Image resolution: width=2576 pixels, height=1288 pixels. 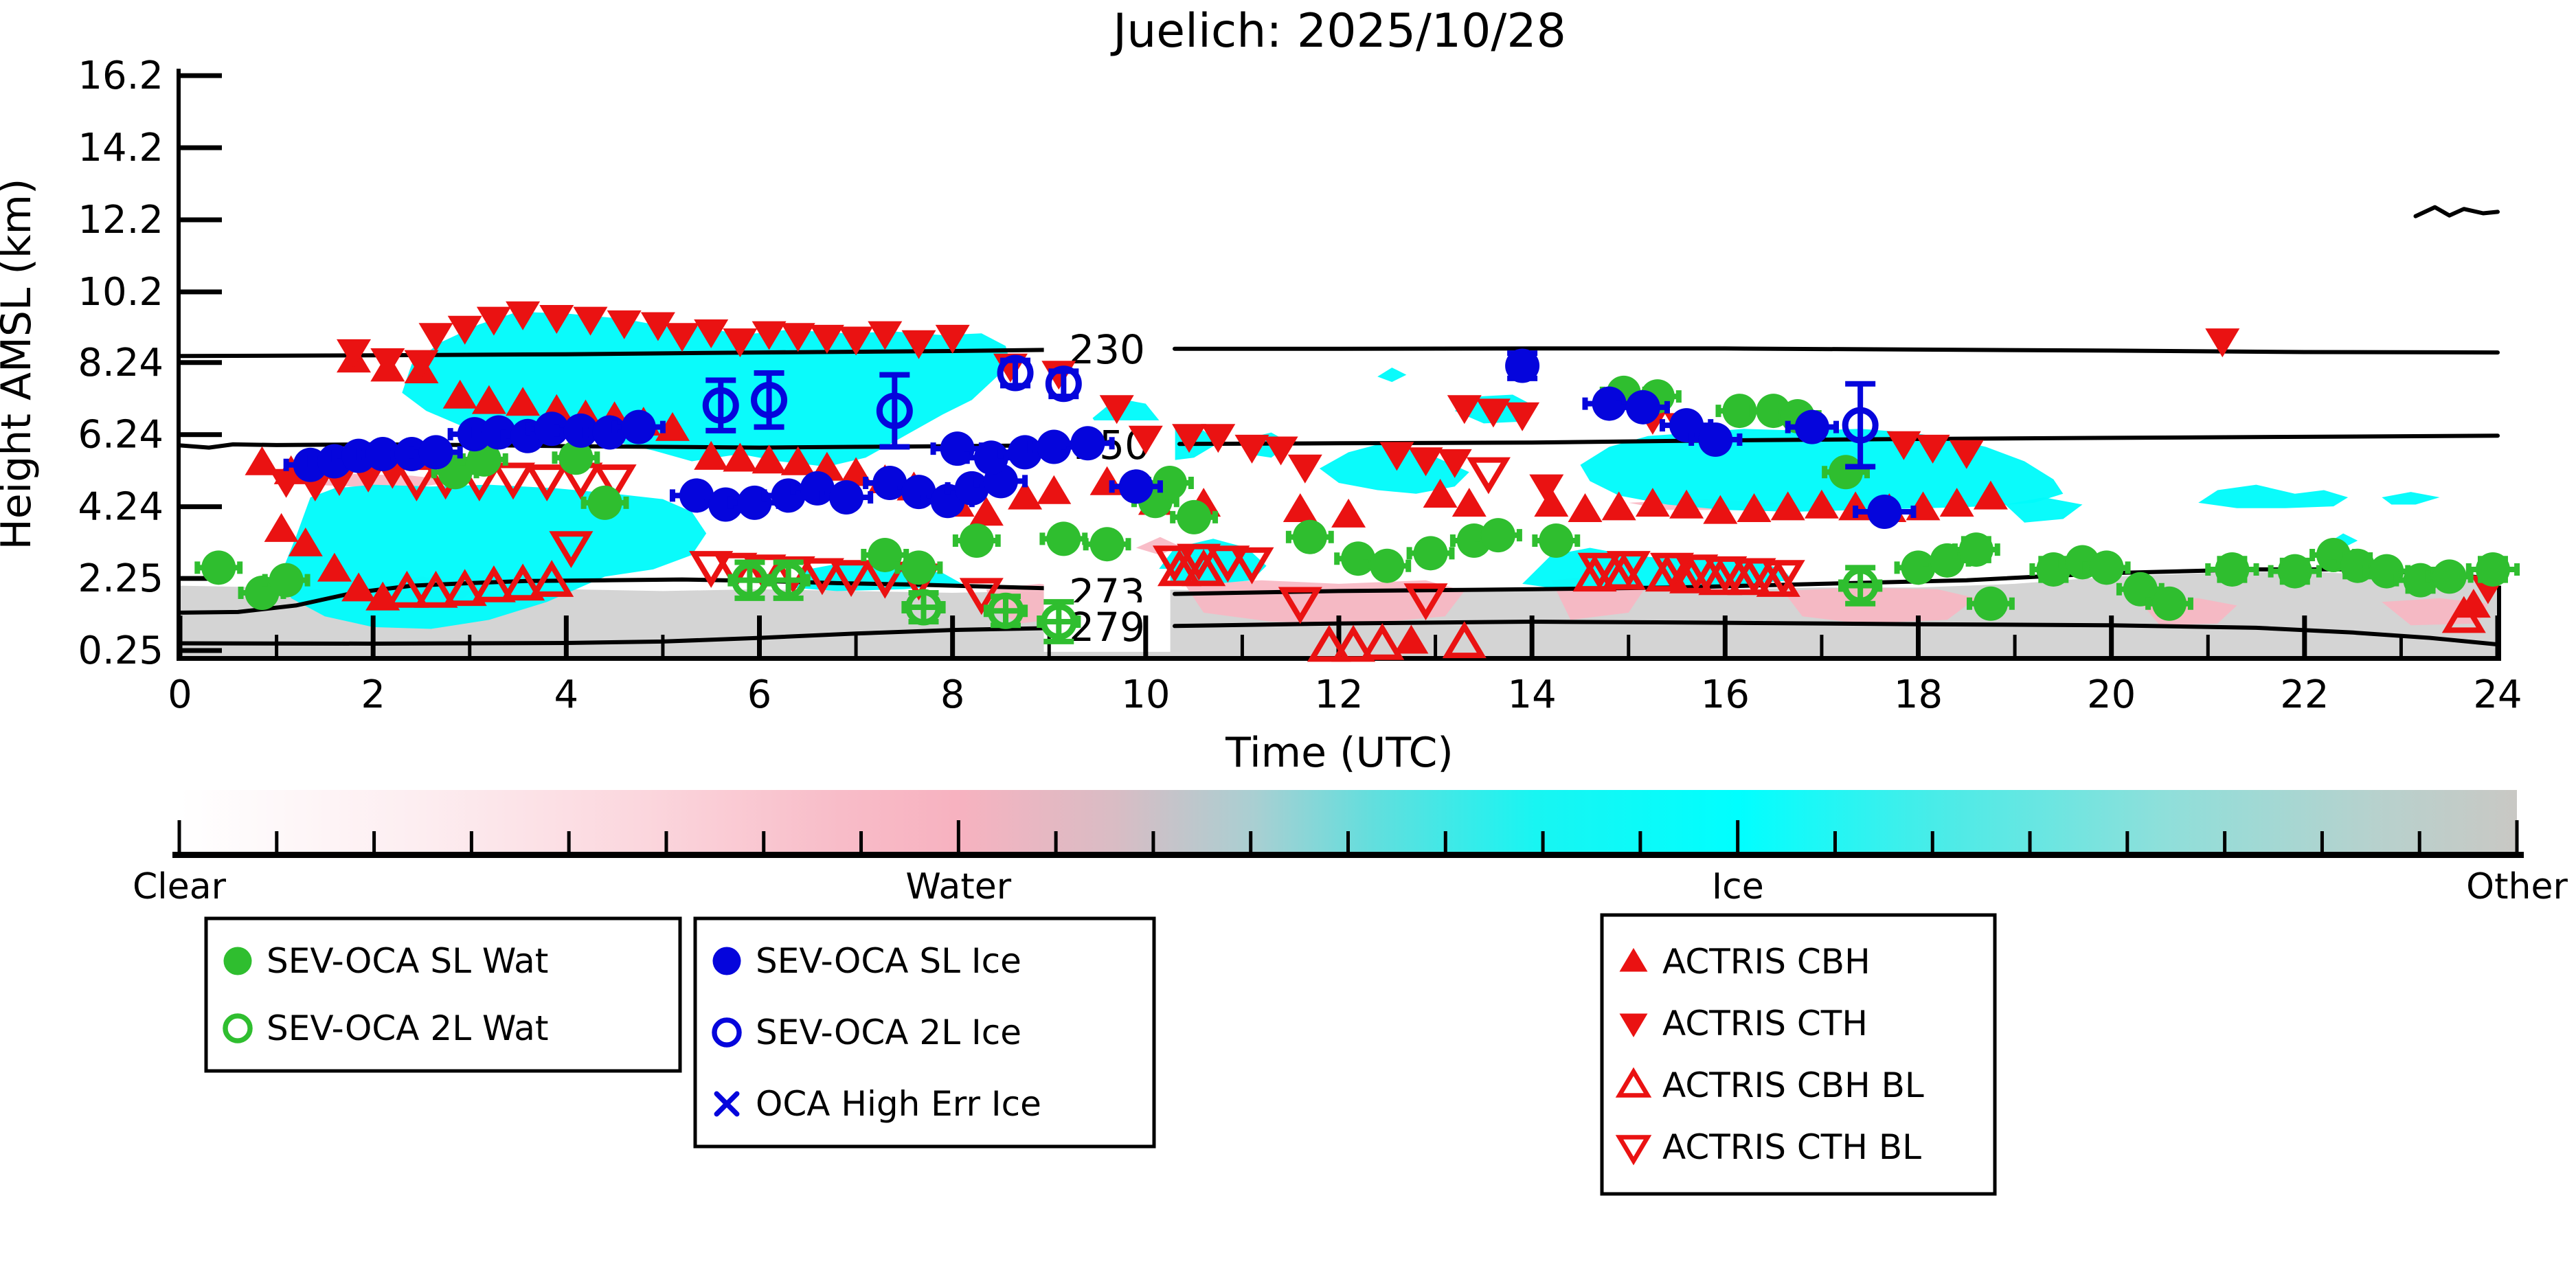 What do you see at coordinates (120, 76) in the screenshot?
I see `y-tick-label: 16.2` at bounding box center [120, 76].